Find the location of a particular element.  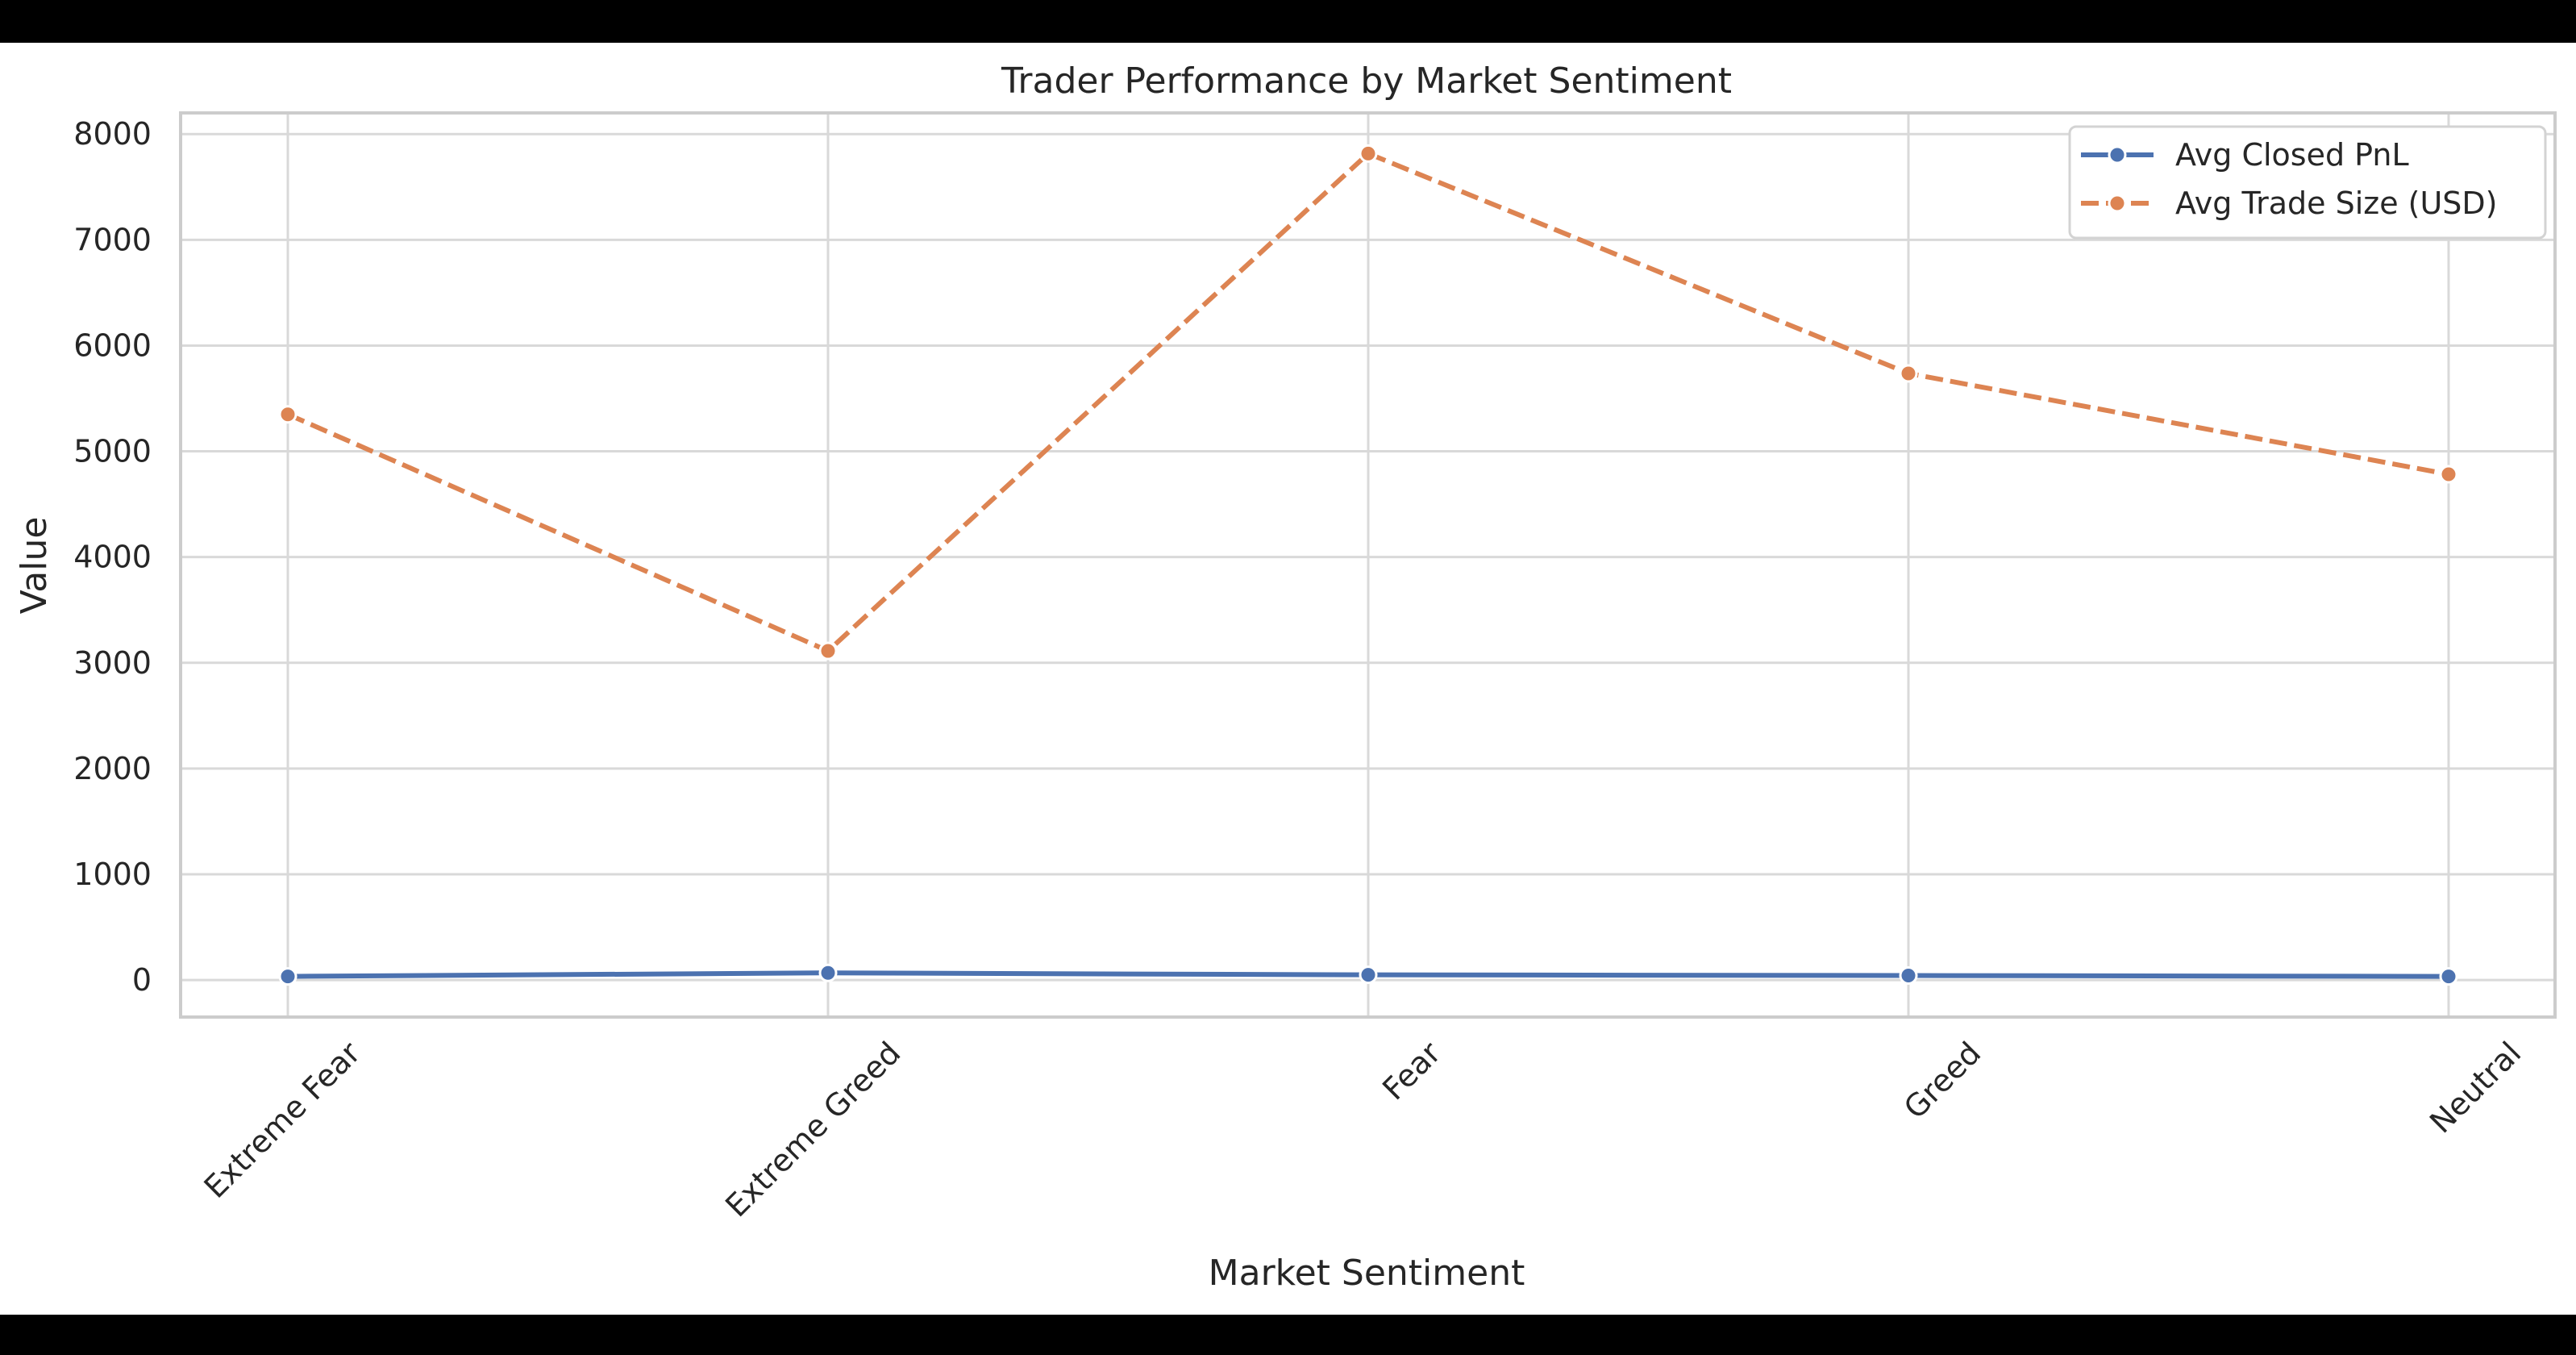

legend-box is located at coordinates (2307, 182).